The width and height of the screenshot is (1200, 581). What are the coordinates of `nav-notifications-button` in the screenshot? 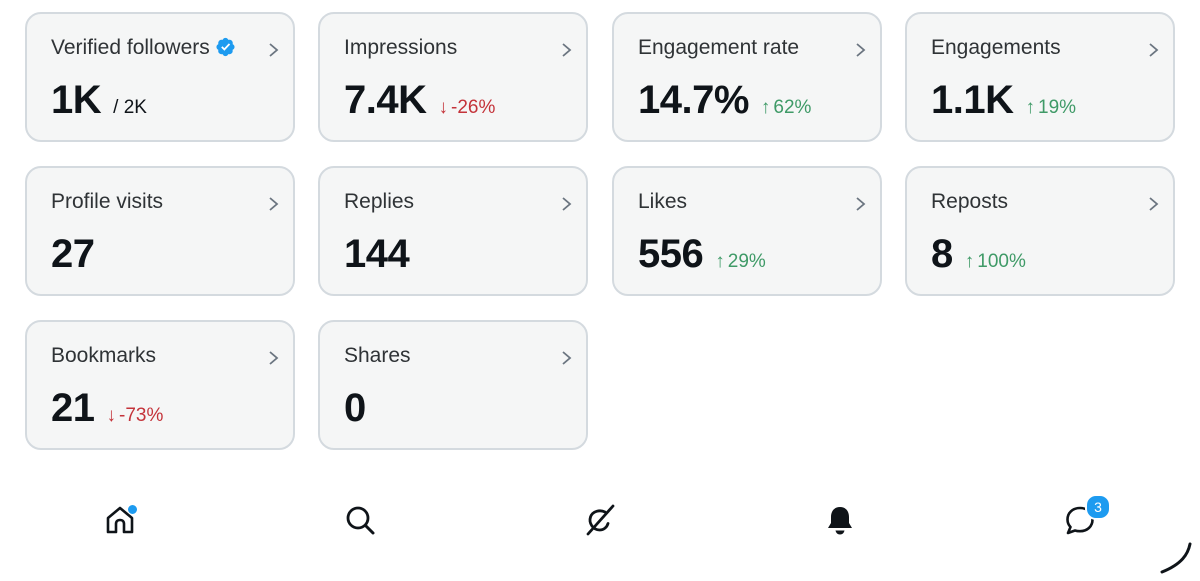 It's located at (840, 520).